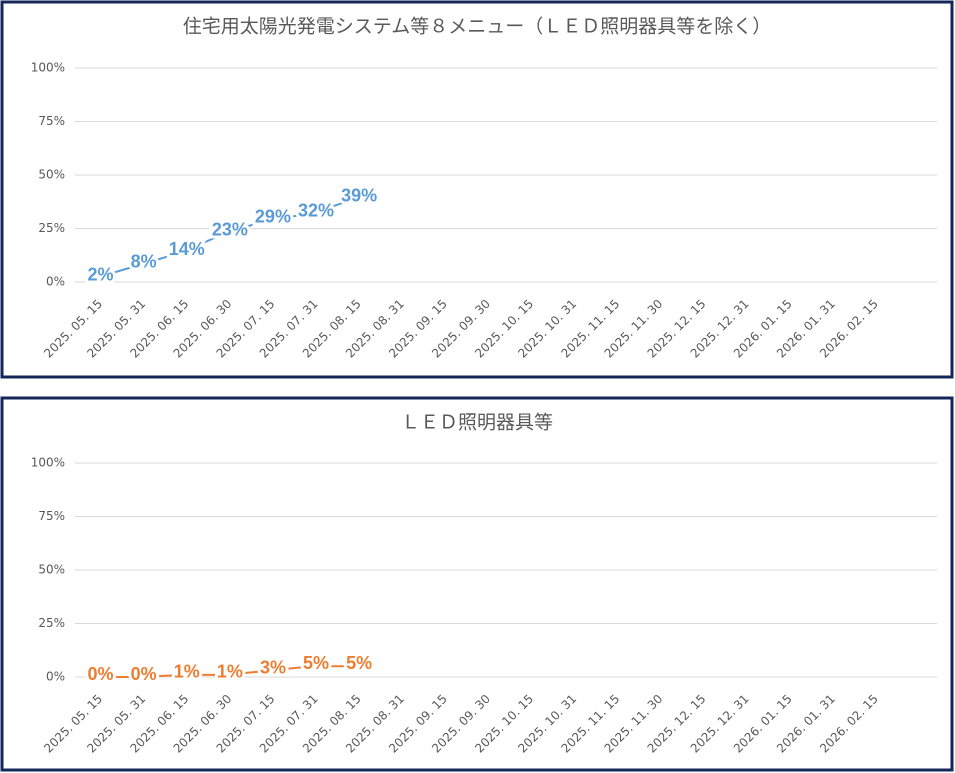  Describe the element at coordinates (101, 274) in the screenshot. I see `data-label: 2%` at that location.